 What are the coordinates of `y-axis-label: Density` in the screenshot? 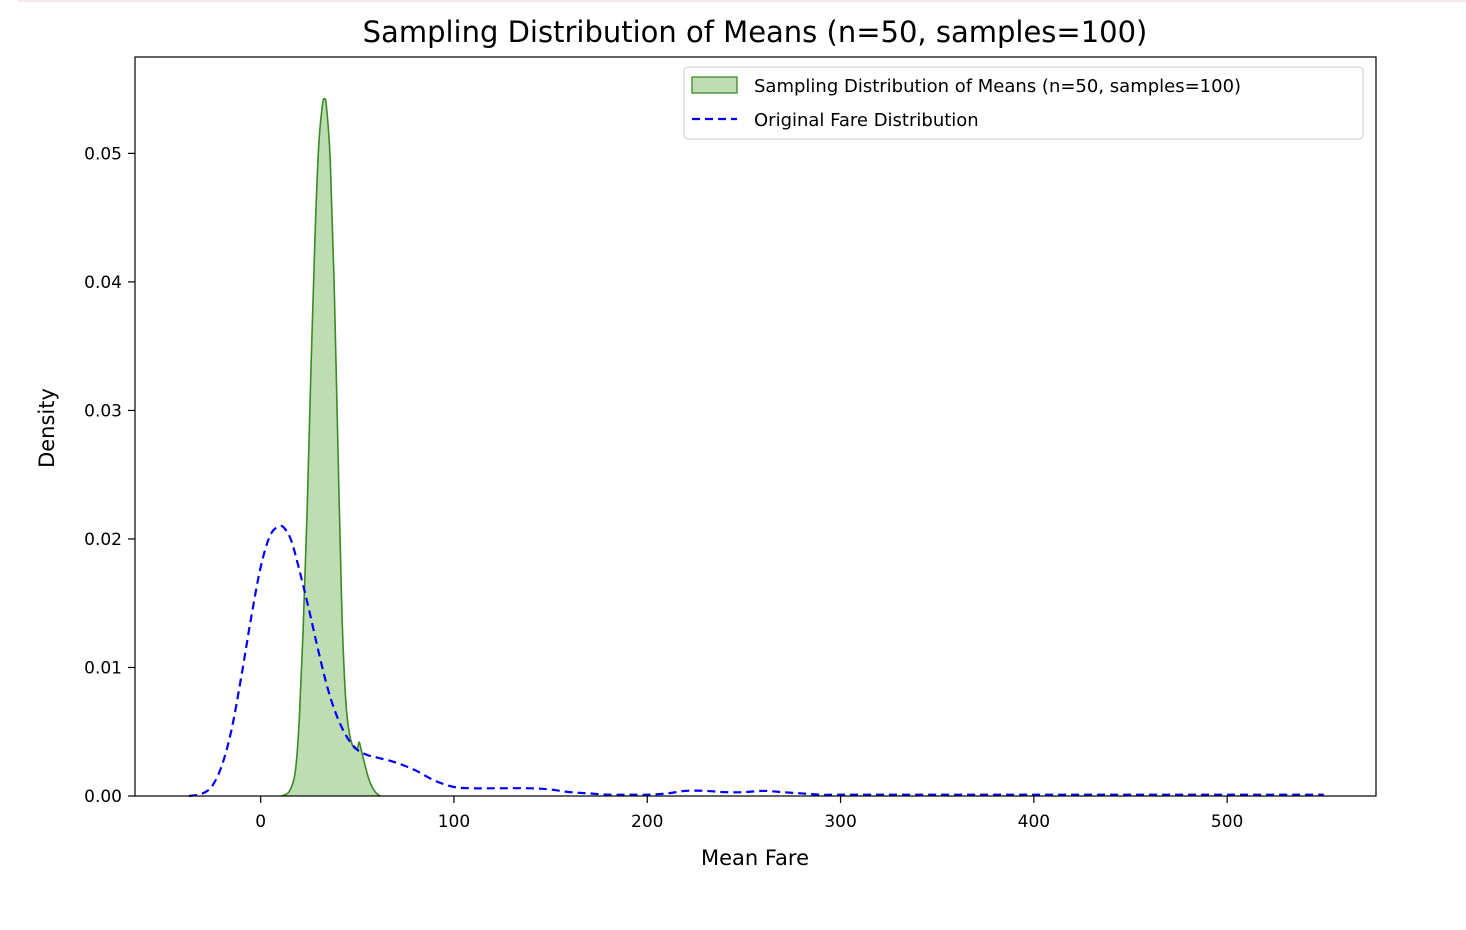 It's located at (47, 428).